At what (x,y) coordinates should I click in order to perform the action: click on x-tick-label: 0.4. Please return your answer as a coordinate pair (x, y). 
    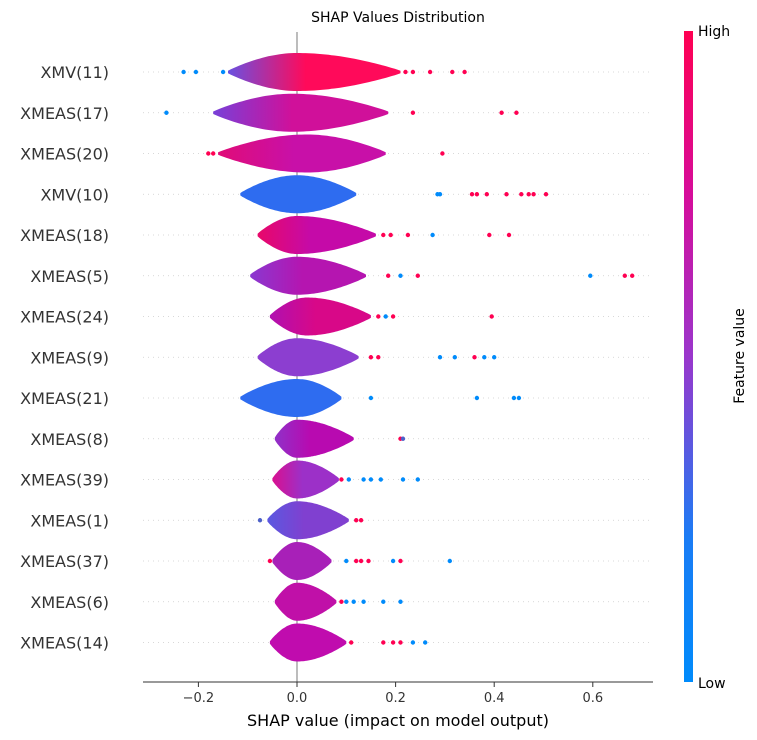
    Looking at the image, I should click on (494, 698).